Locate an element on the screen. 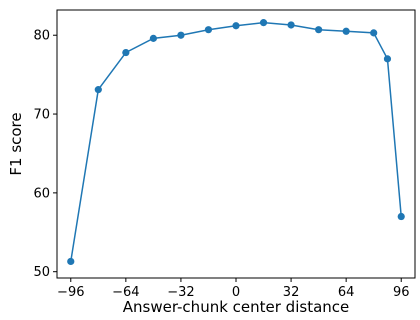 Image resolution: width=420 pixels, height=320 pixels. x-axis-ticks: −96 −64 −32 0 32 64 96 is located at coordinates (233, 289).